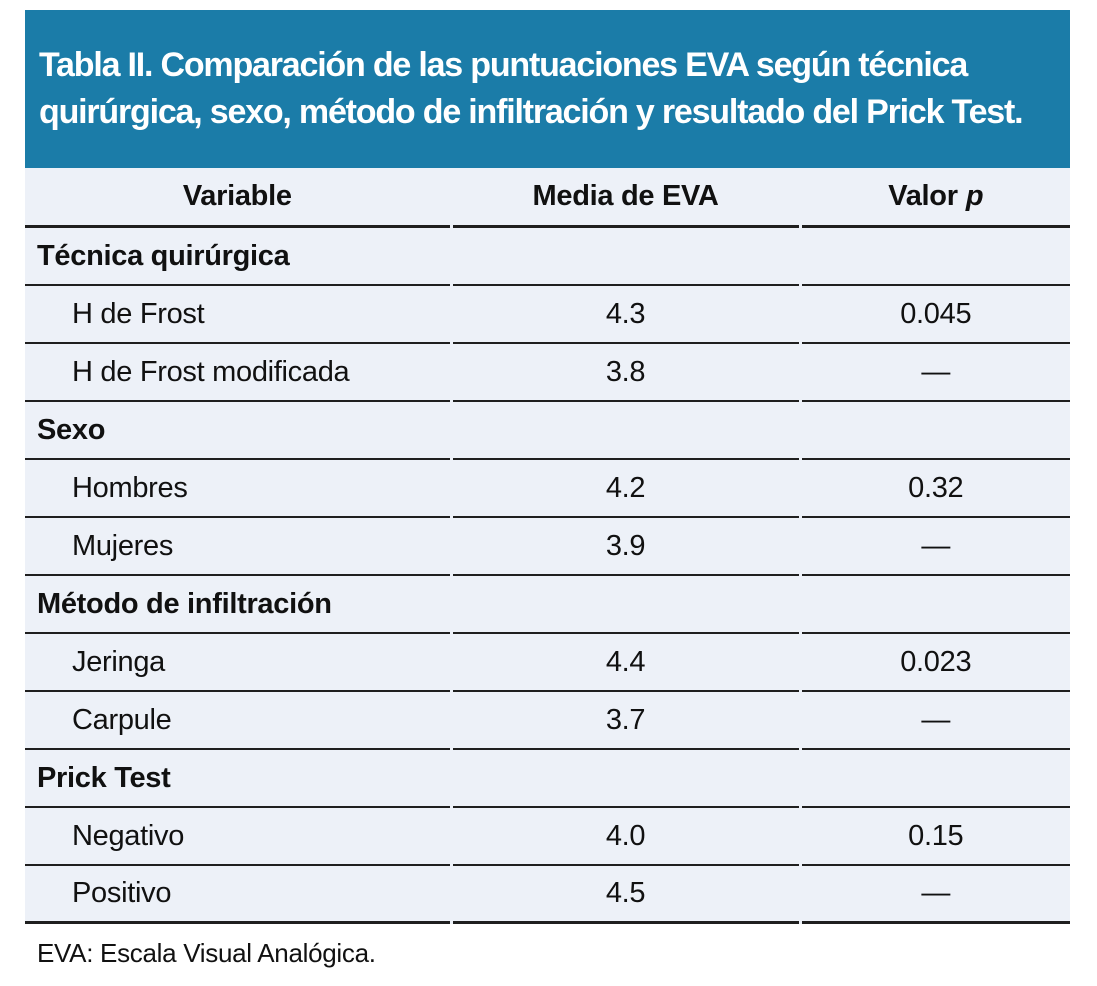  What do you see at coordinates (237, 431) in the screenshot?
I see `section-label: Sexo` at bounding box center [237, 431].